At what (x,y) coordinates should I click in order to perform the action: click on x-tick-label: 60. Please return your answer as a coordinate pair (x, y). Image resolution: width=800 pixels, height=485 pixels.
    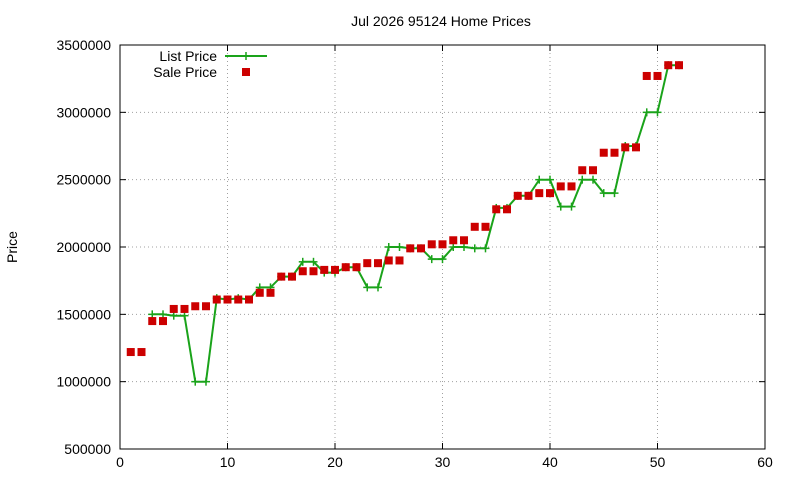
    Looking at the image, I should click on (765, 462).